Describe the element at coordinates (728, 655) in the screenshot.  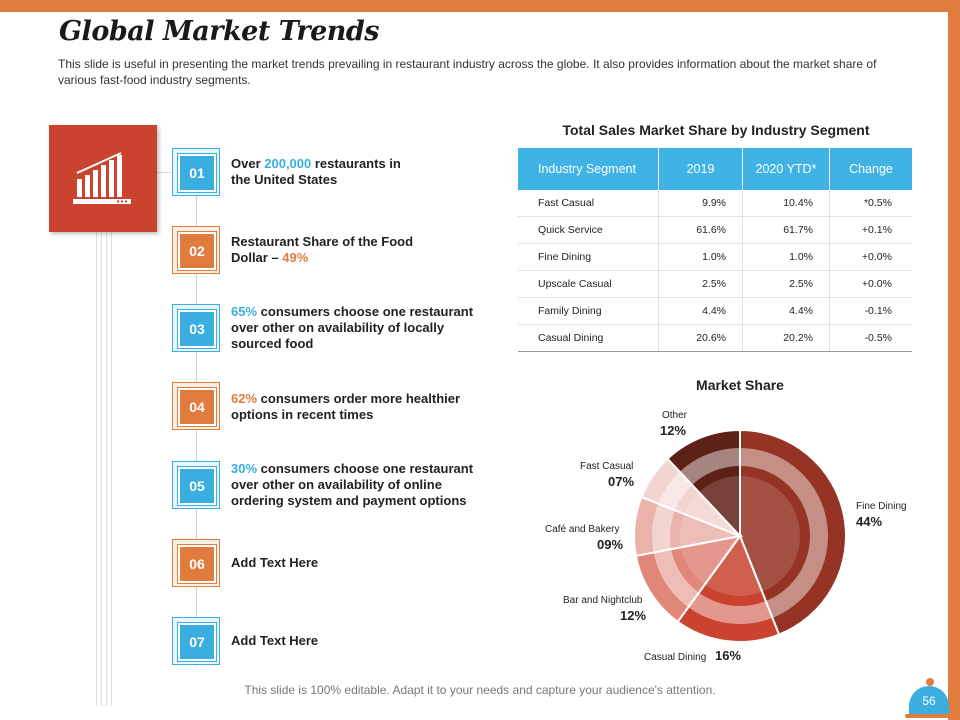
I see `pie-value-casual-dining: 16%` at that location.